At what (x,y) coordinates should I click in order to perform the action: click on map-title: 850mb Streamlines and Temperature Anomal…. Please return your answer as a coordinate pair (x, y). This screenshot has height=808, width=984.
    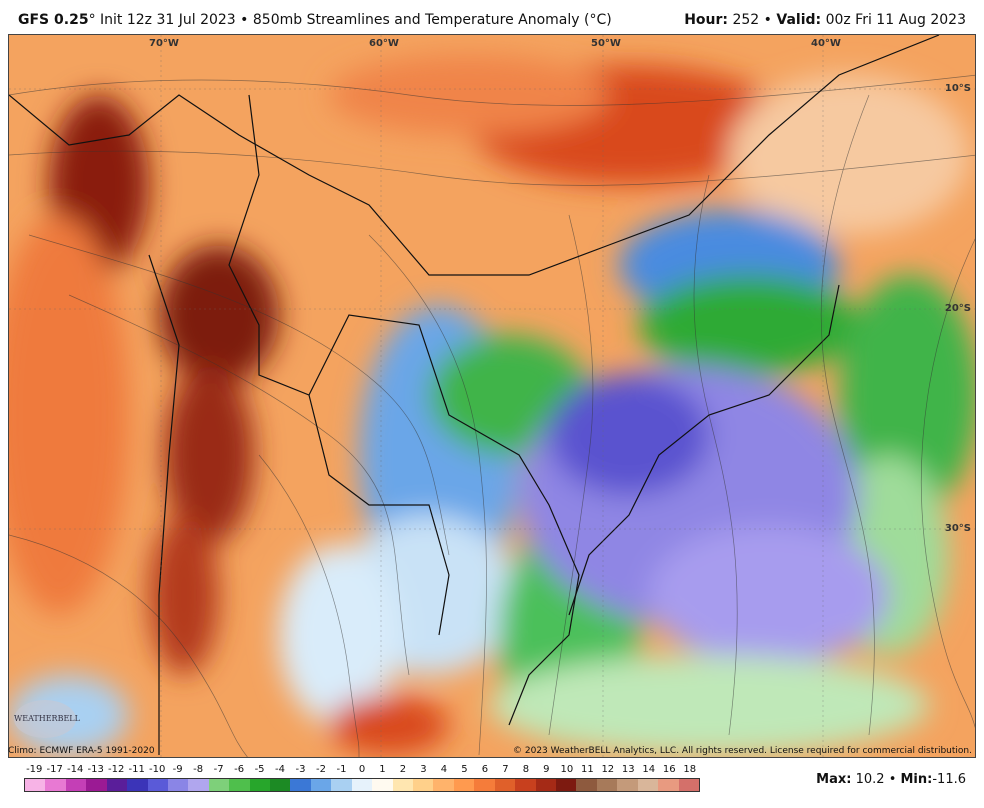
    Looking at the image, I should click on (432, 20).